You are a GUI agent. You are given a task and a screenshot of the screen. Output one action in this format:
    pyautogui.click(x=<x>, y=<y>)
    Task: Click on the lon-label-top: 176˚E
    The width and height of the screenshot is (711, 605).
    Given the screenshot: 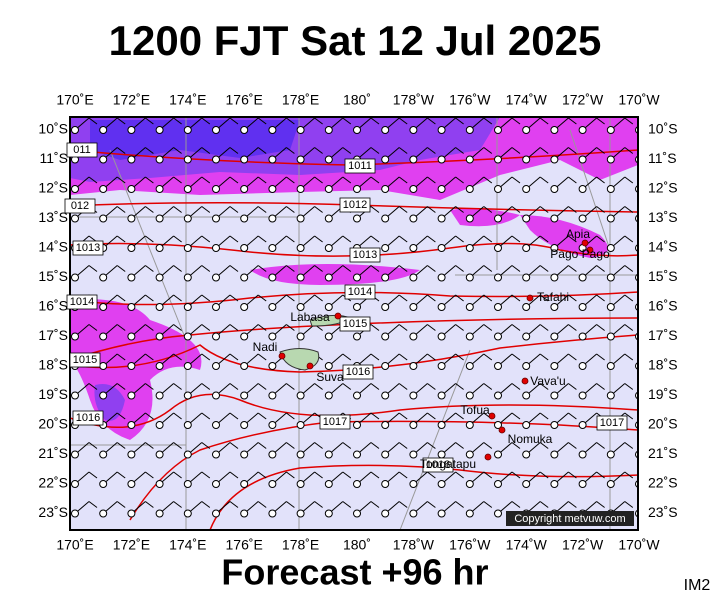 What is the action you would take?
    pyautogui.click(x=244, y=100)
    